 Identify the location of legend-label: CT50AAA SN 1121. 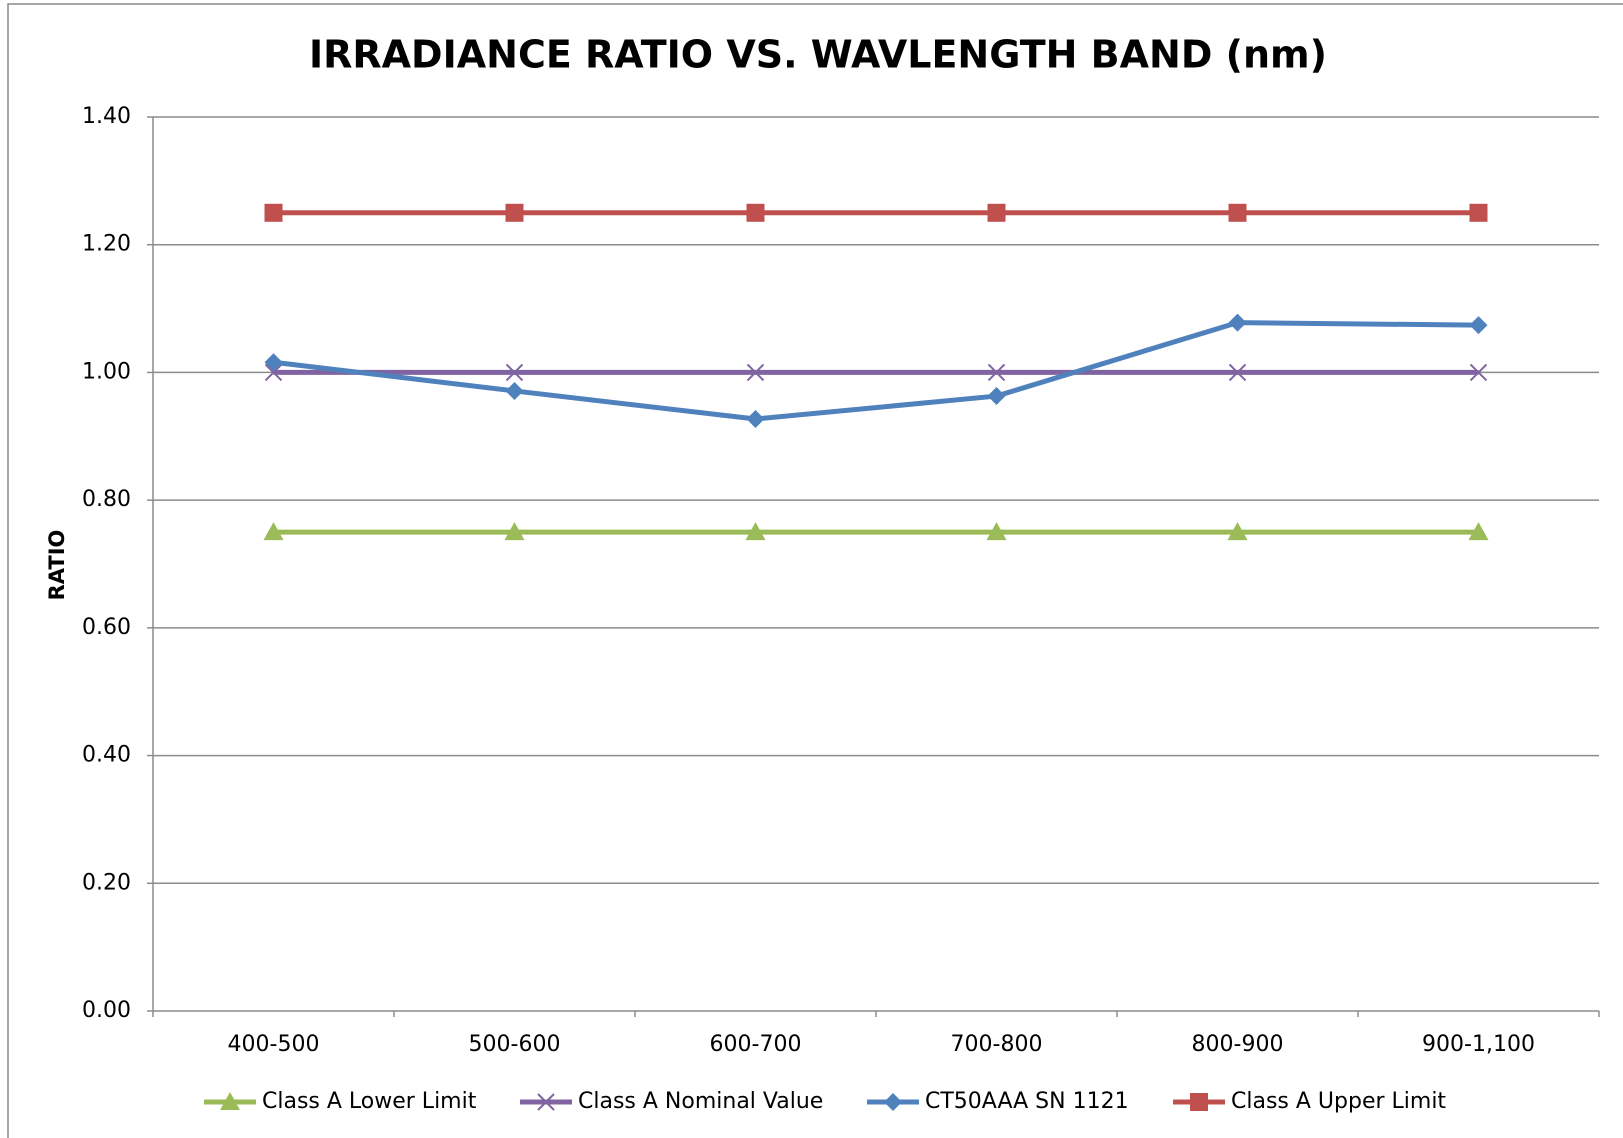
(1027, 1101).